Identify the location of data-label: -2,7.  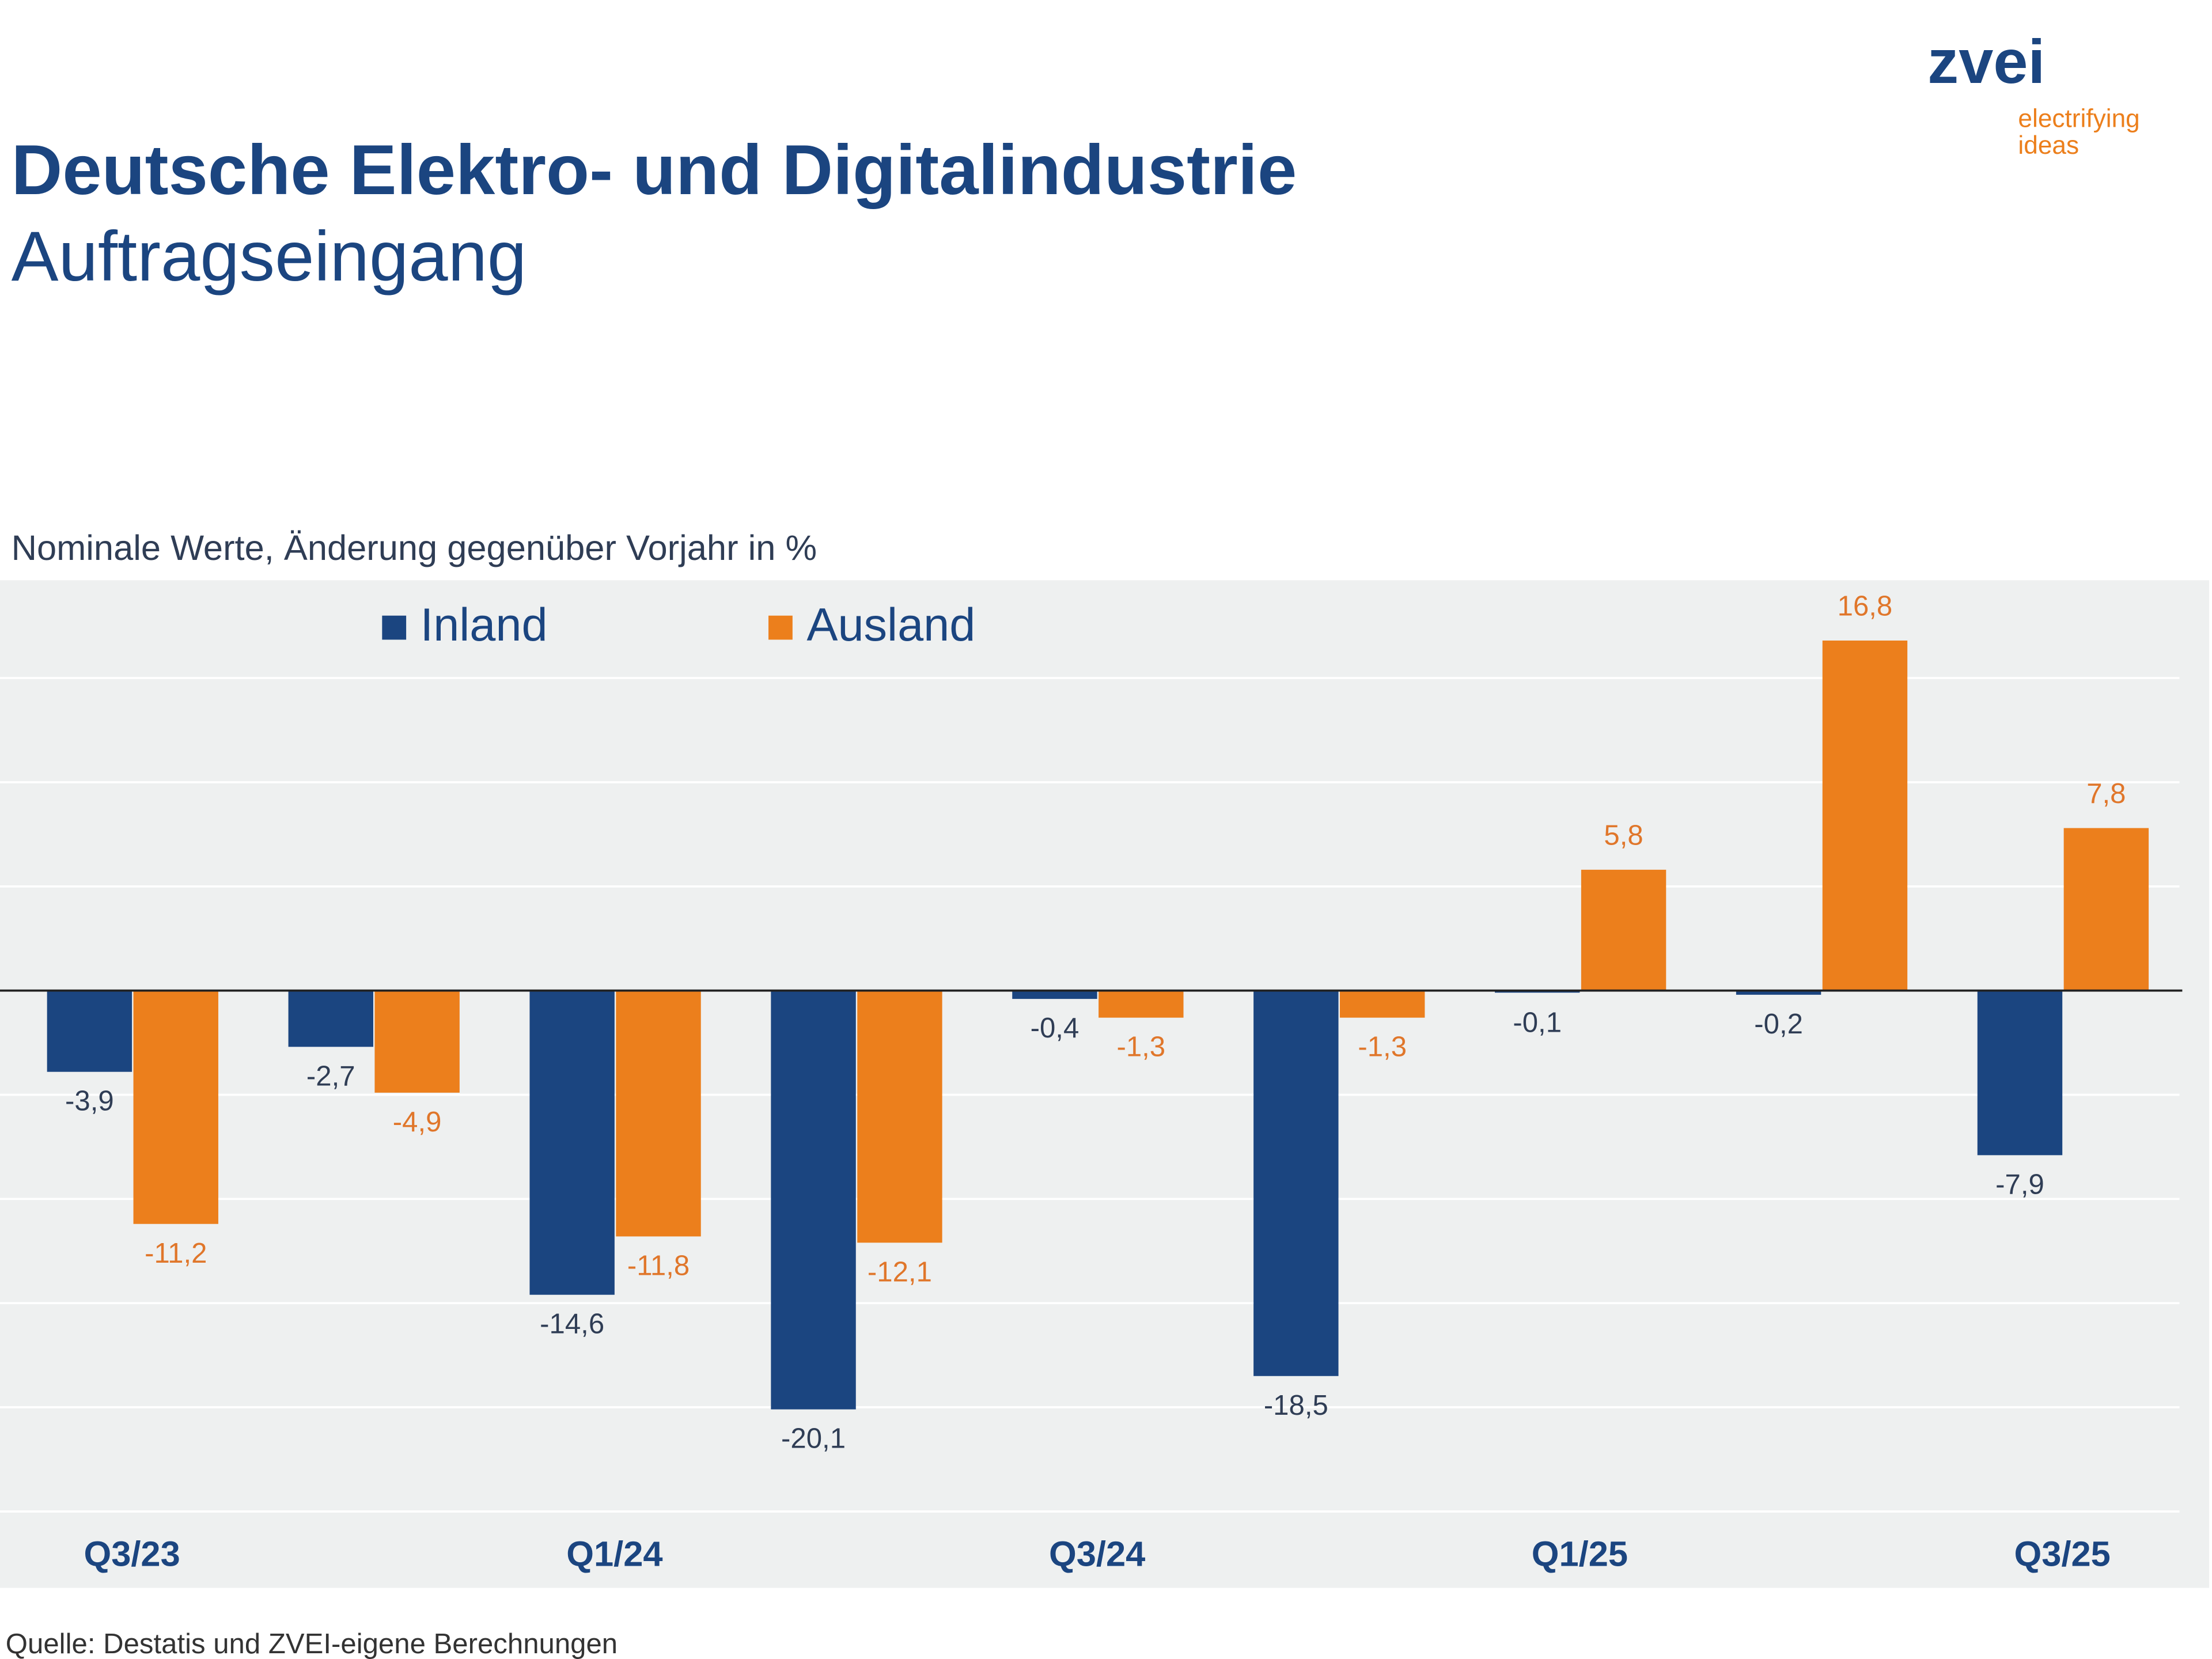
(330, 1076).